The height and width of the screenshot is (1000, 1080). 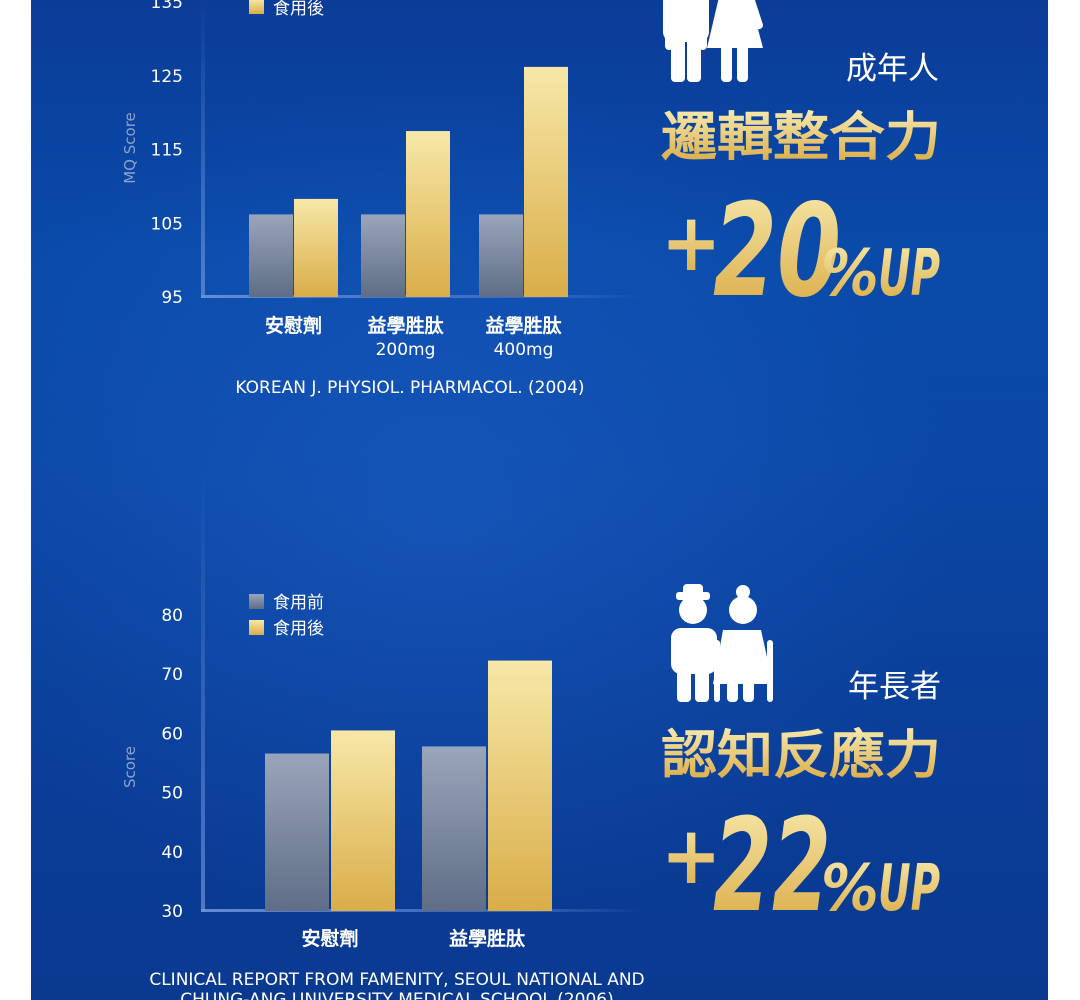 I want to click on elderly-stat-number: 22, so click(x=772, y=866).